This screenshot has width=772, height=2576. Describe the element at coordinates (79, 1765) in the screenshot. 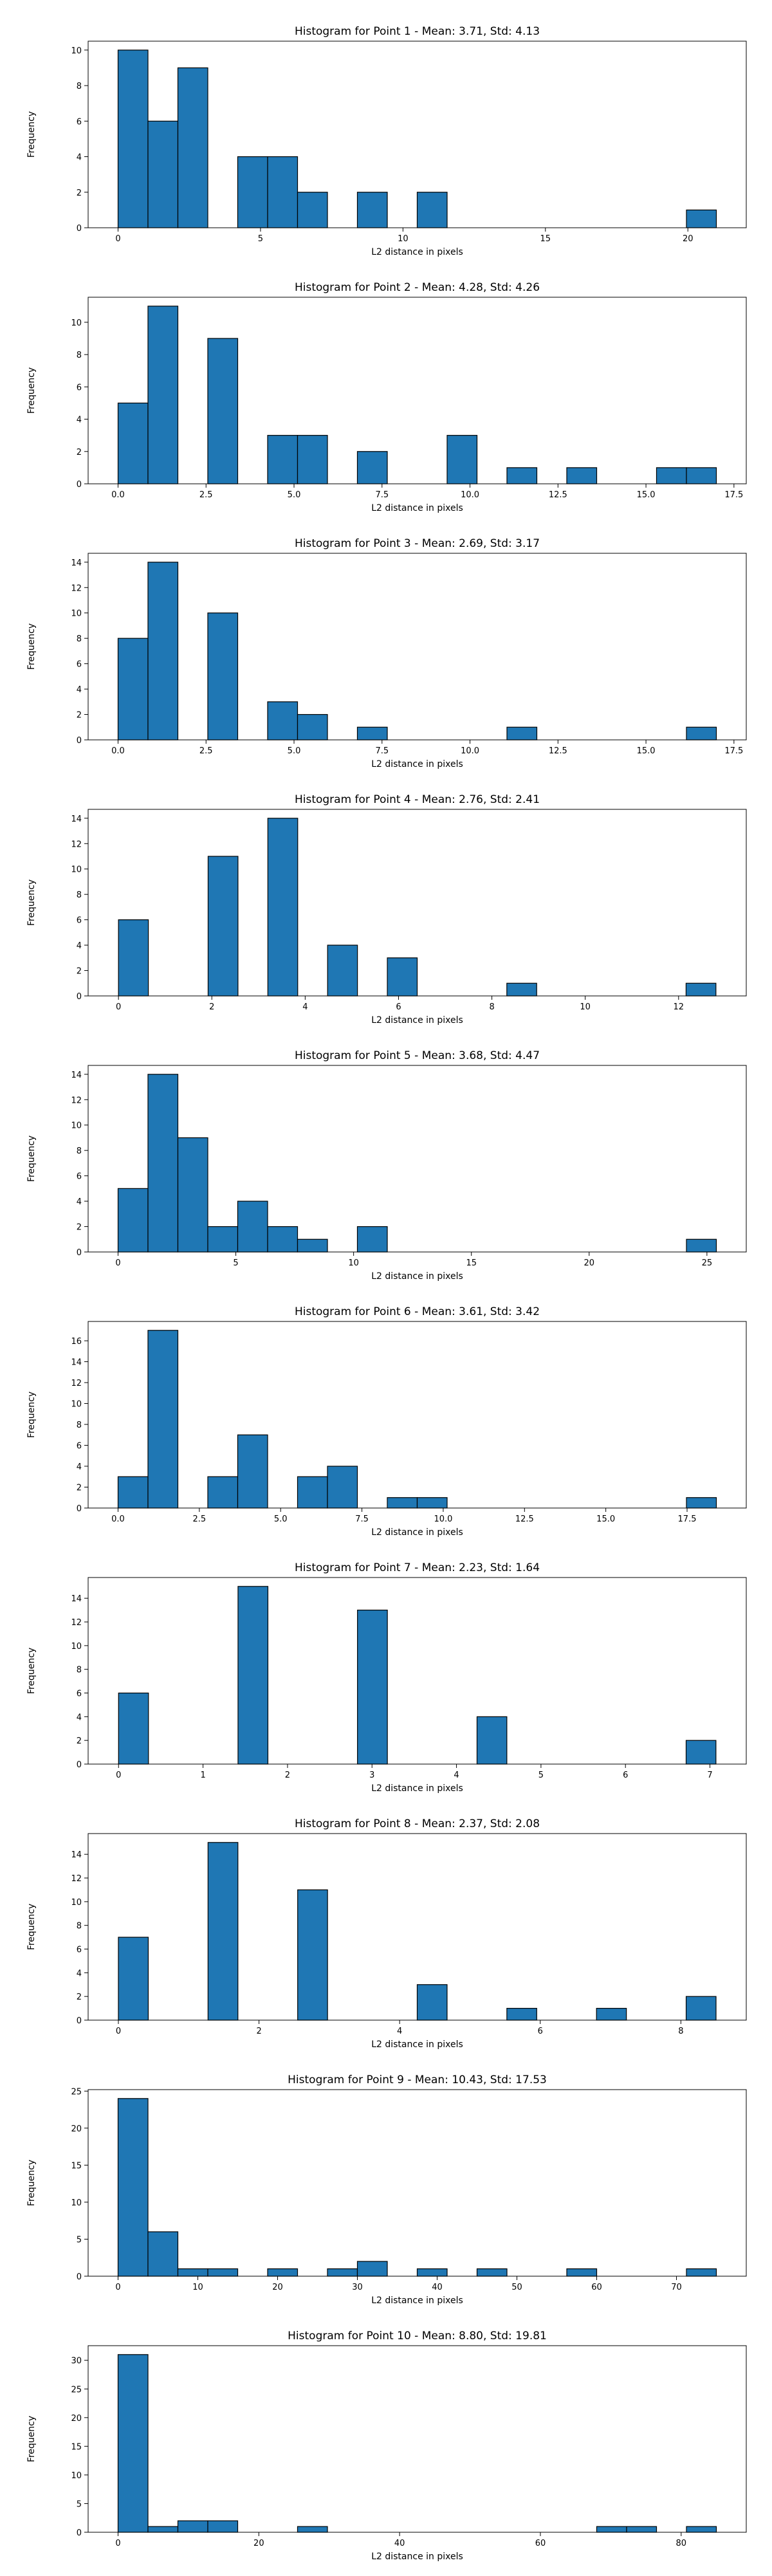

I see `y-tick-label-7-1: 0` at that location.